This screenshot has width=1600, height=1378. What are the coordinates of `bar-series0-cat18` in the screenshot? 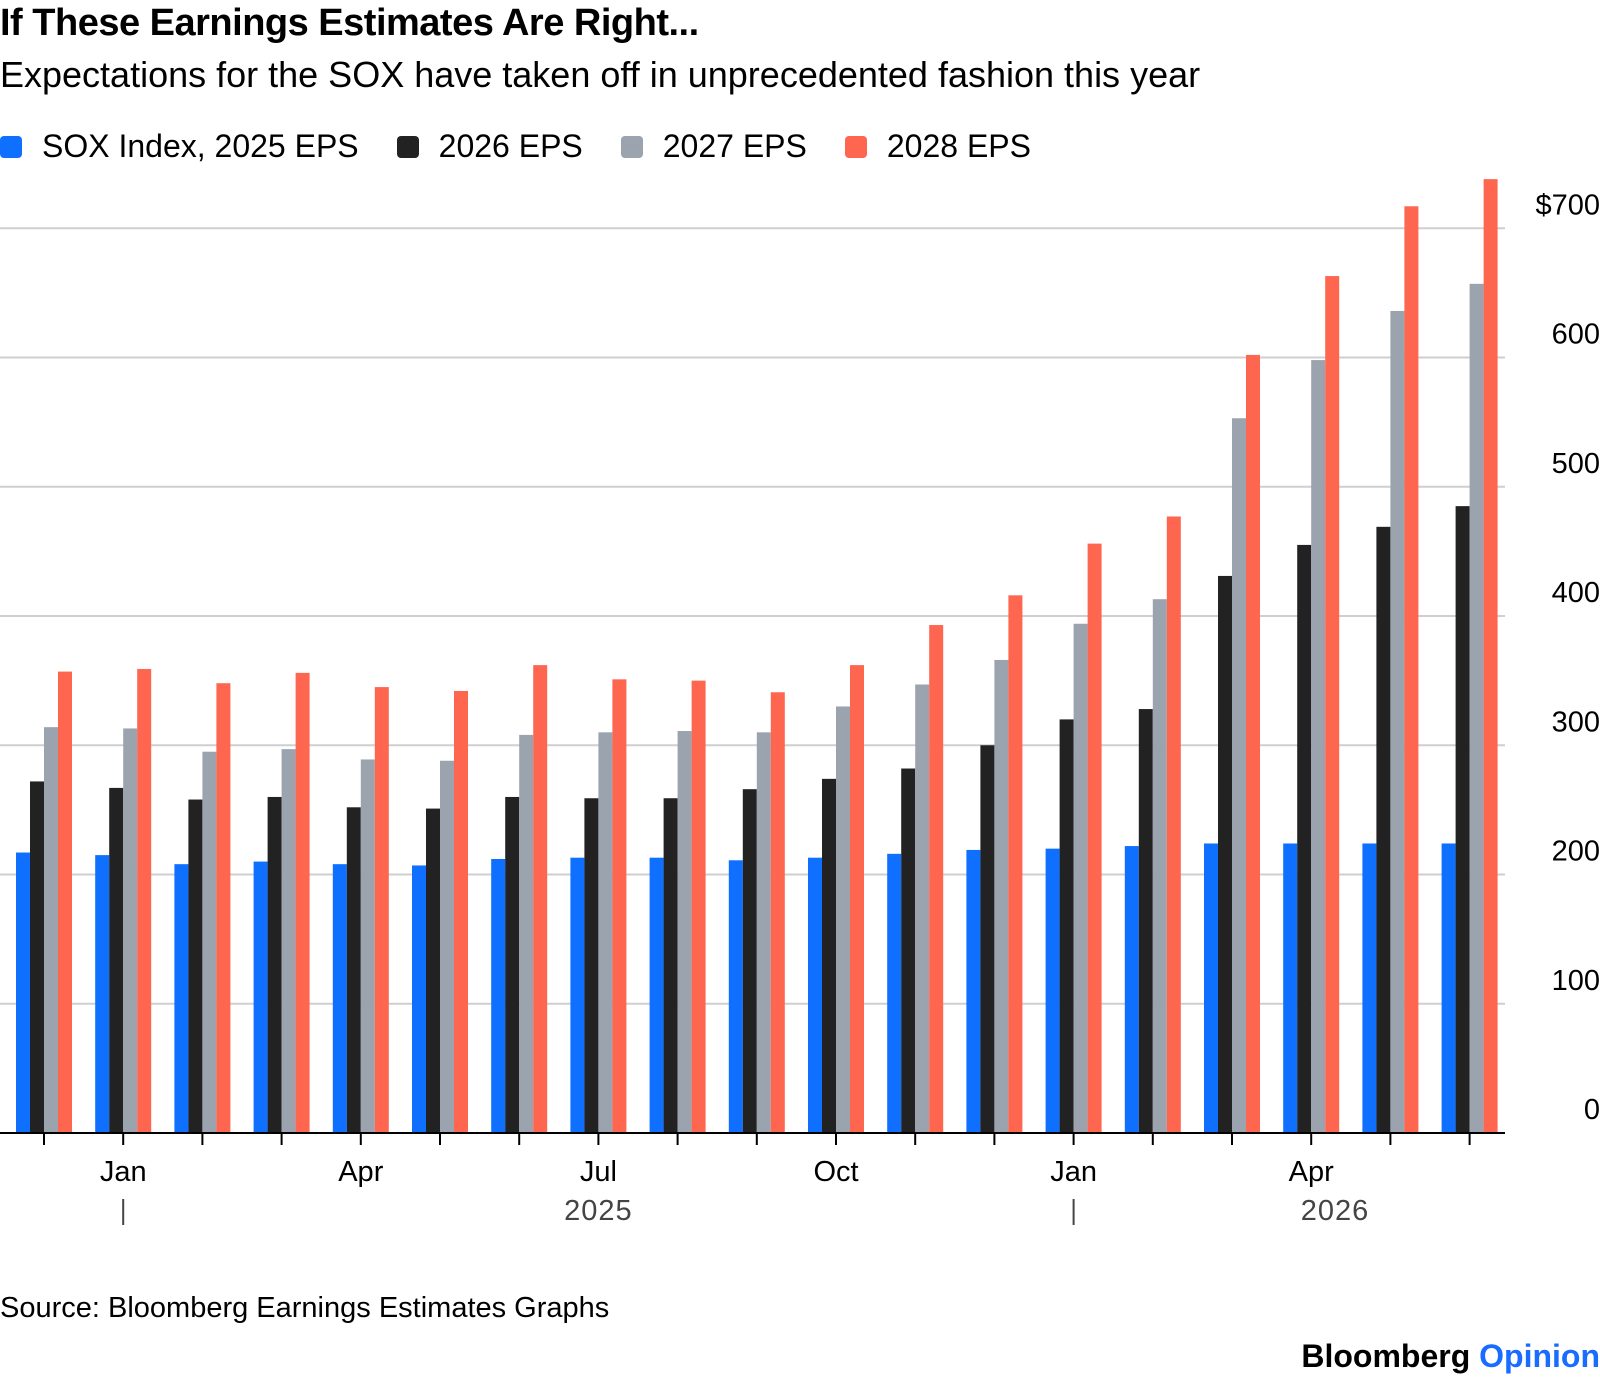 It's located at (1448, 988).